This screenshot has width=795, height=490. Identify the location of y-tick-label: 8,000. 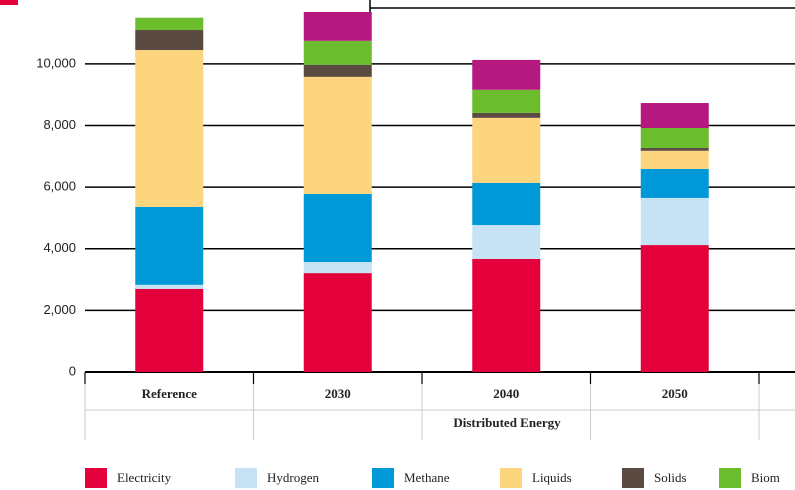
(59, 124).